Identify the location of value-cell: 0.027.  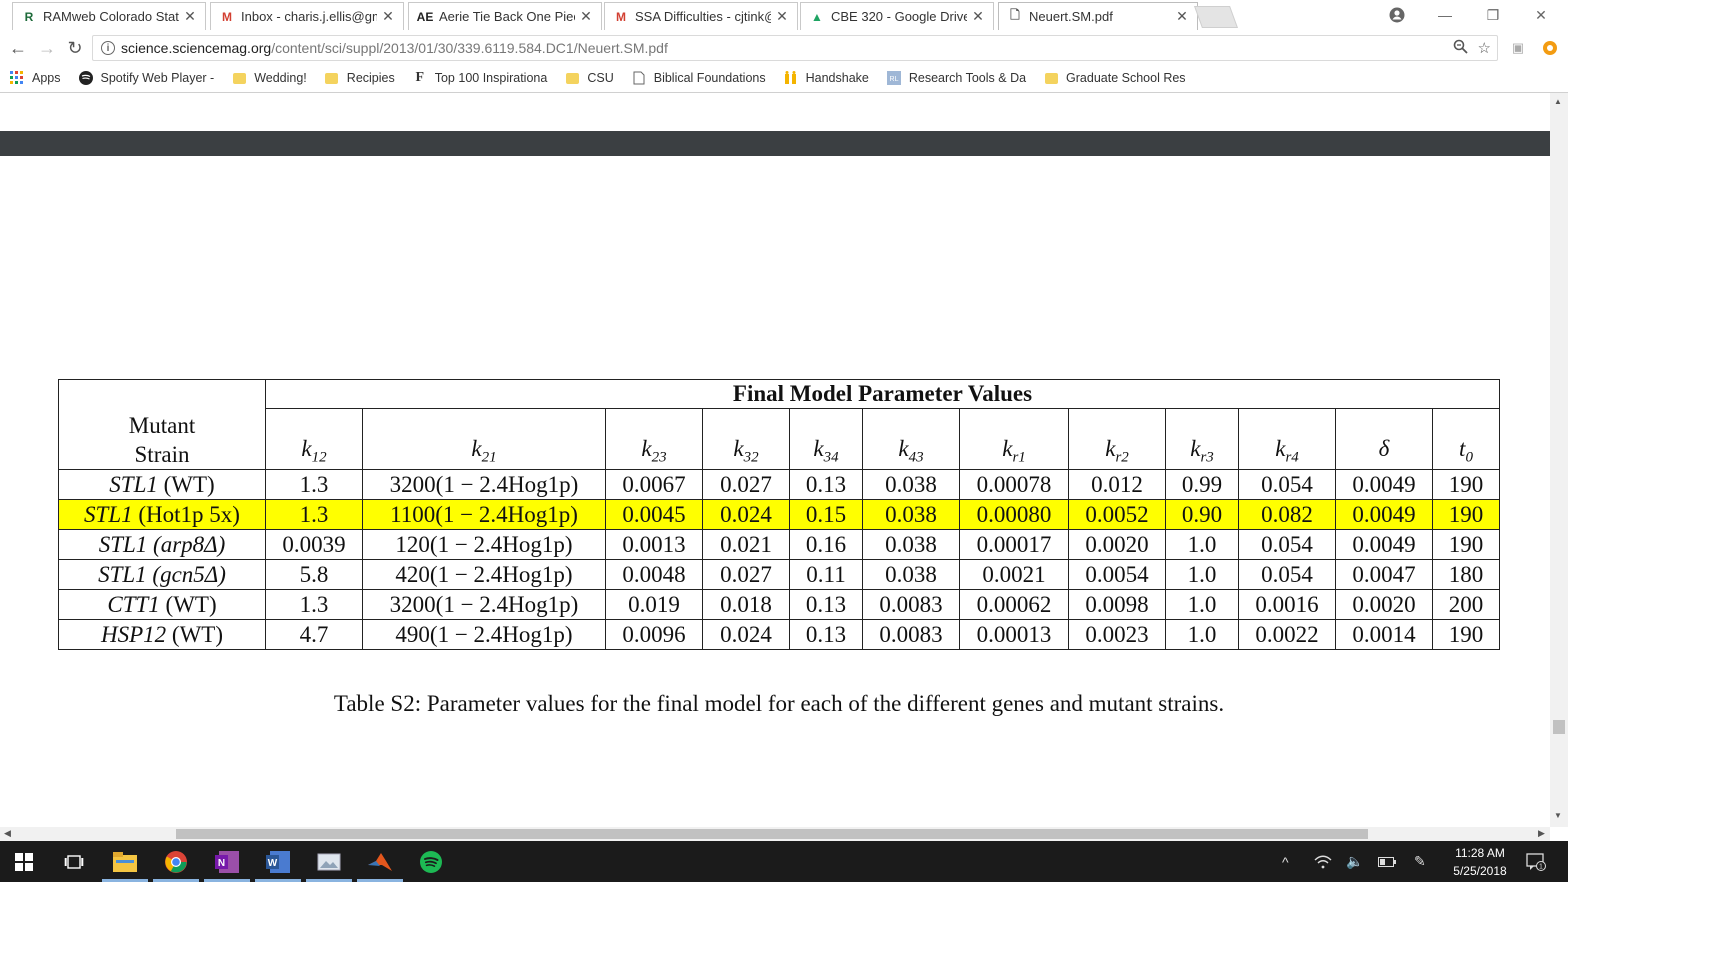
(746, 484).